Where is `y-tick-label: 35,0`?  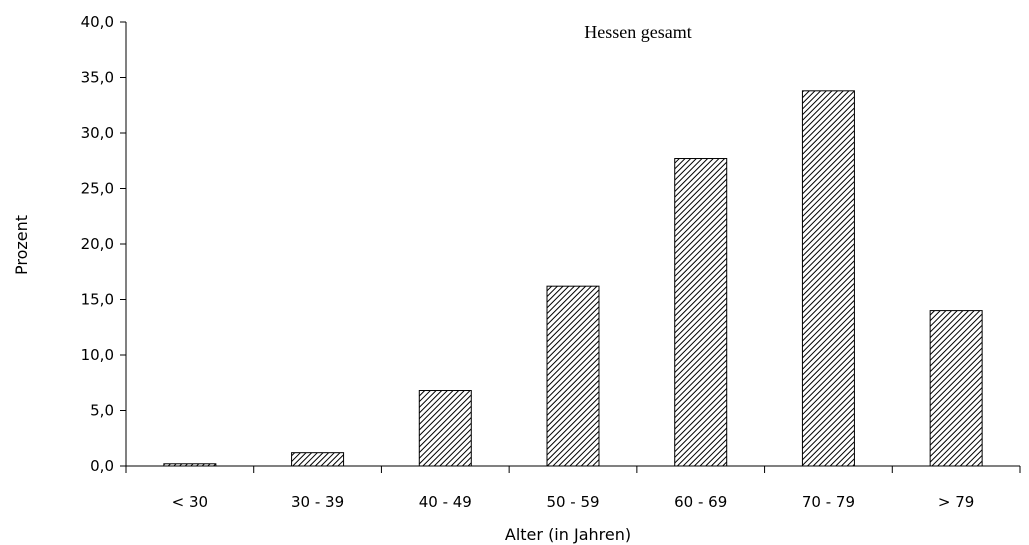
y-tick-label: 35,0 is located at coordinates (97, 78).